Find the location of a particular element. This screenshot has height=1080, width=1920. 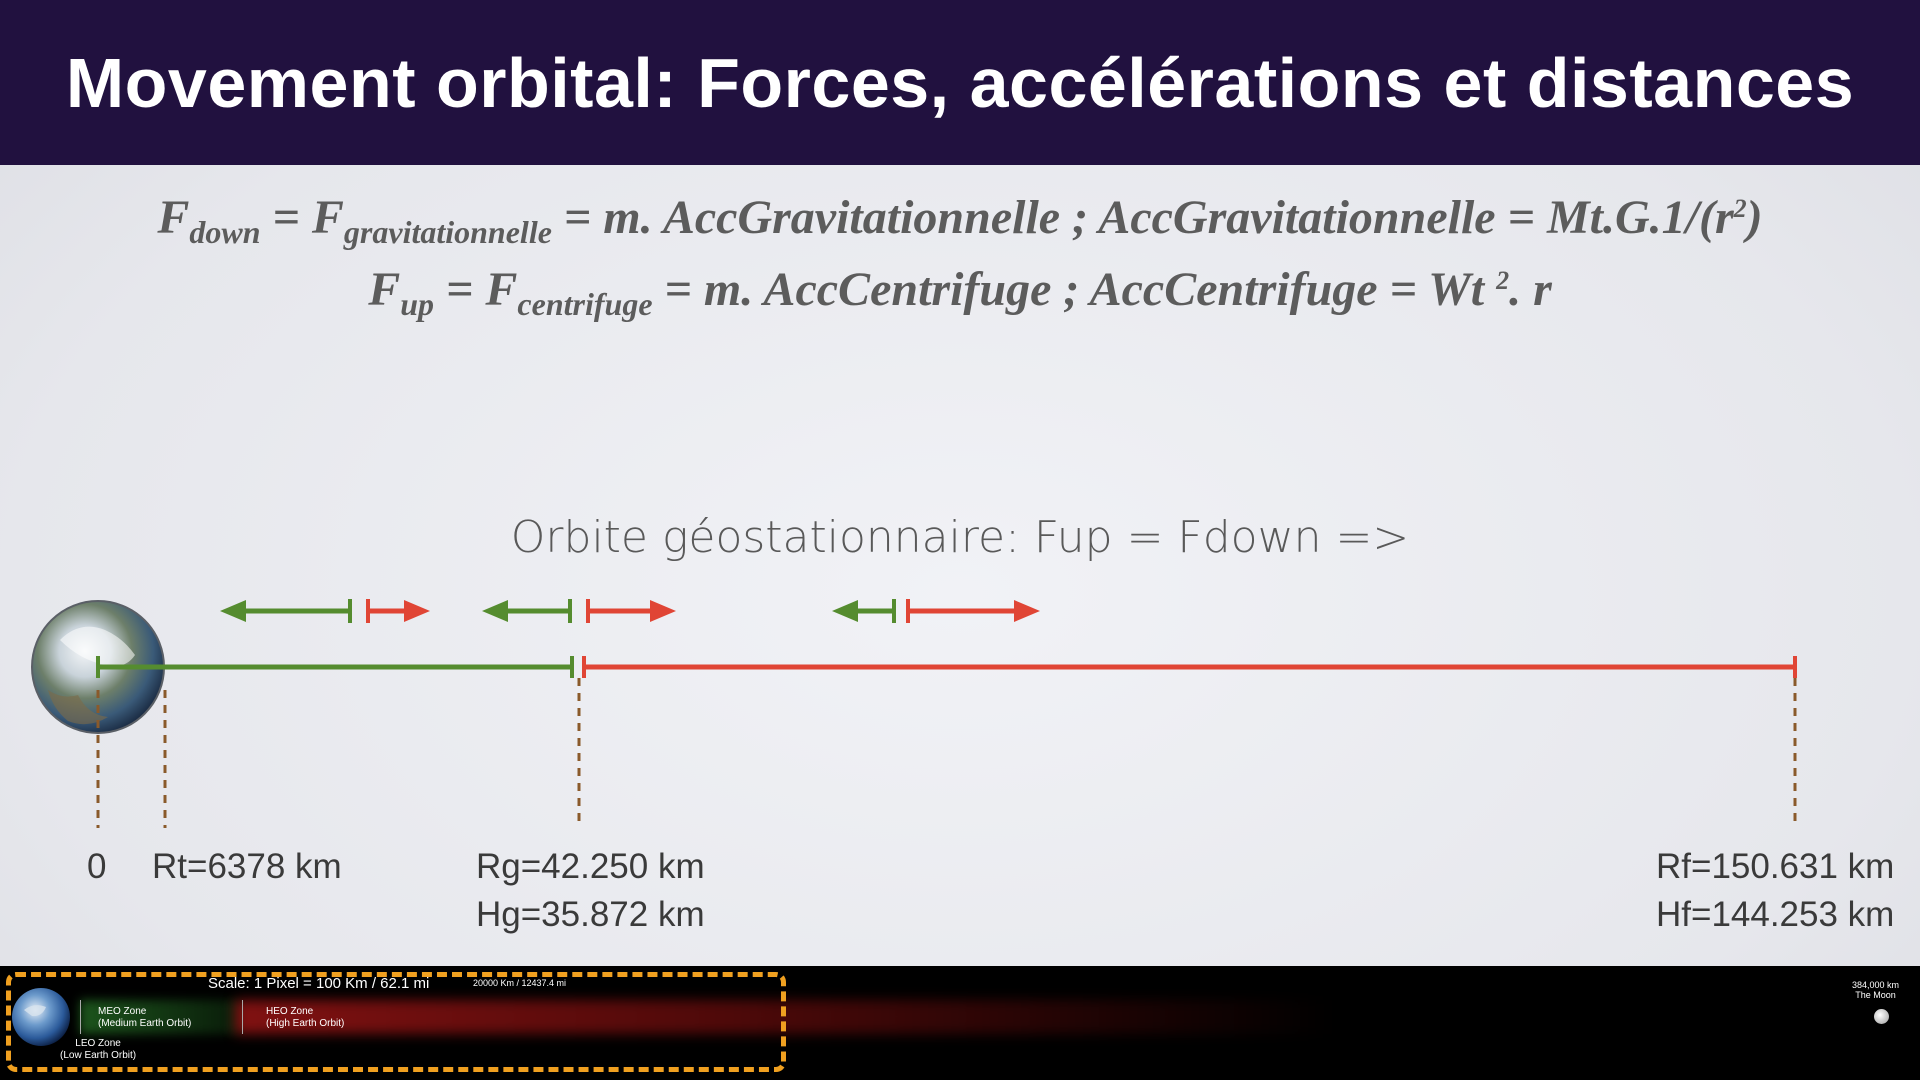

label-rg: Rg=42.250 km is located at coordinates (590, 866).